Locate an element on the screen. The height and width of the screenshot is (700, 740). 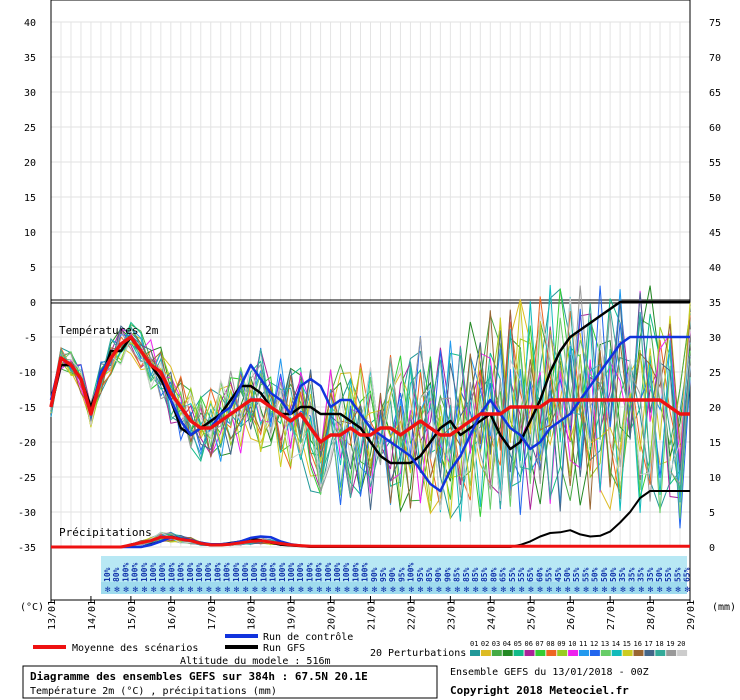
probability-value: 90% is located at coordinates (392, 574).